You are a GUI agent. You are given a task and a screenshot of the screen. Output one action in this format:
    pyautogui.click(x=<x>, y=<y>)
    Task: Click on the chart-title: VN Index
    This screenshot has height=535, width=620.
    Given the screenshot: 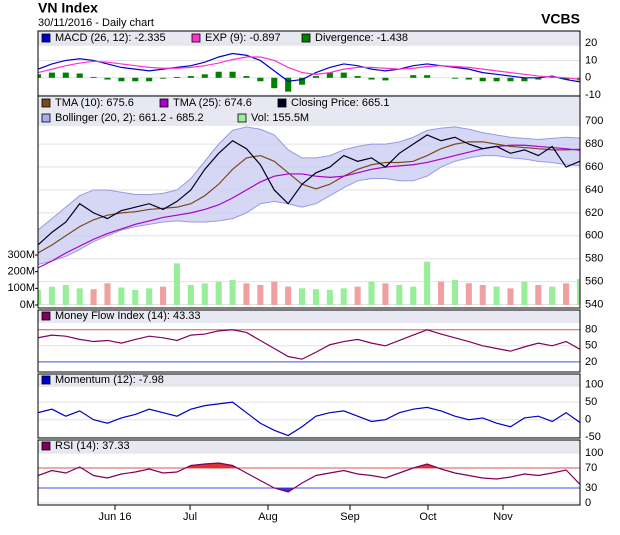 What is the action you would take?
    pyautogui.click(x=68, y=8)
    